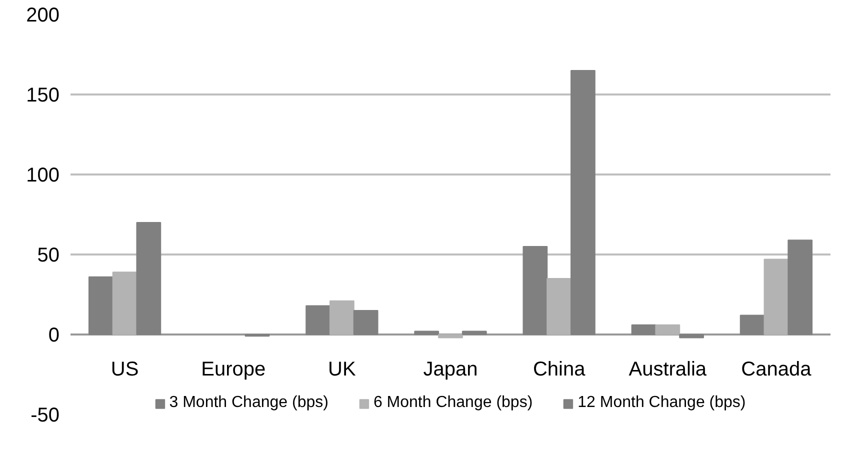  What do you see at coordinates (48, 255) in the screenshot?
I see `y-tick-label: 50` at bounding box center [48, 255].